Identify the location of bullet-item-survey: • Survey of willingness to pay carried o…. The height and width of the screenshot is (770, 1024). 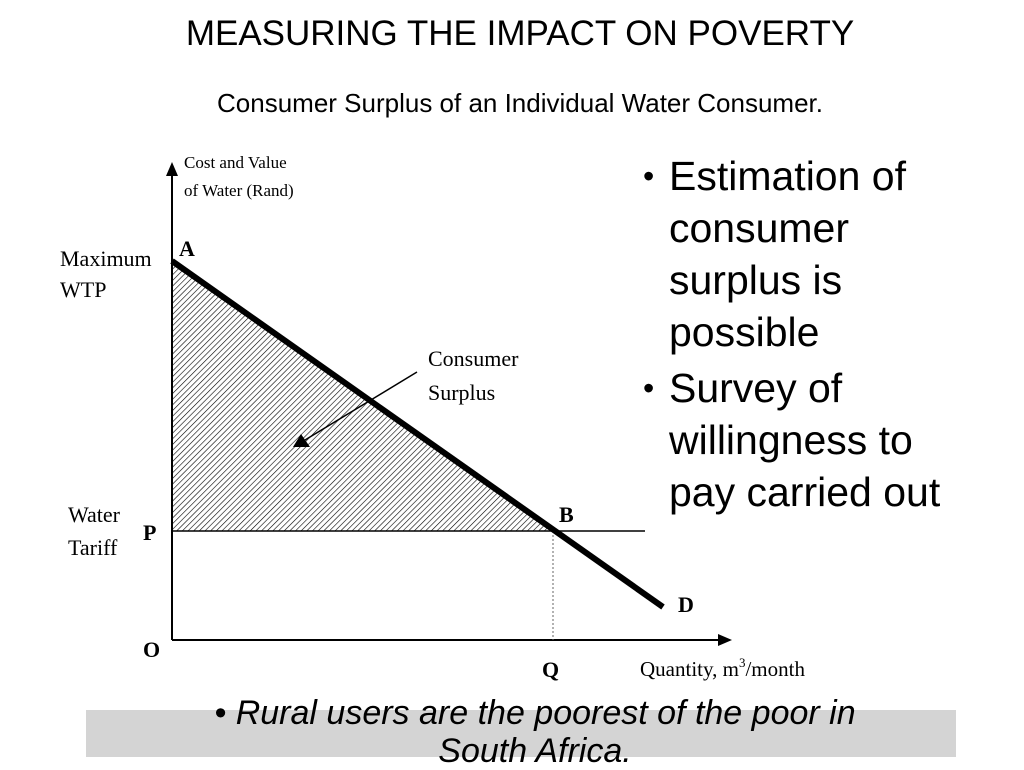
(828, 440).